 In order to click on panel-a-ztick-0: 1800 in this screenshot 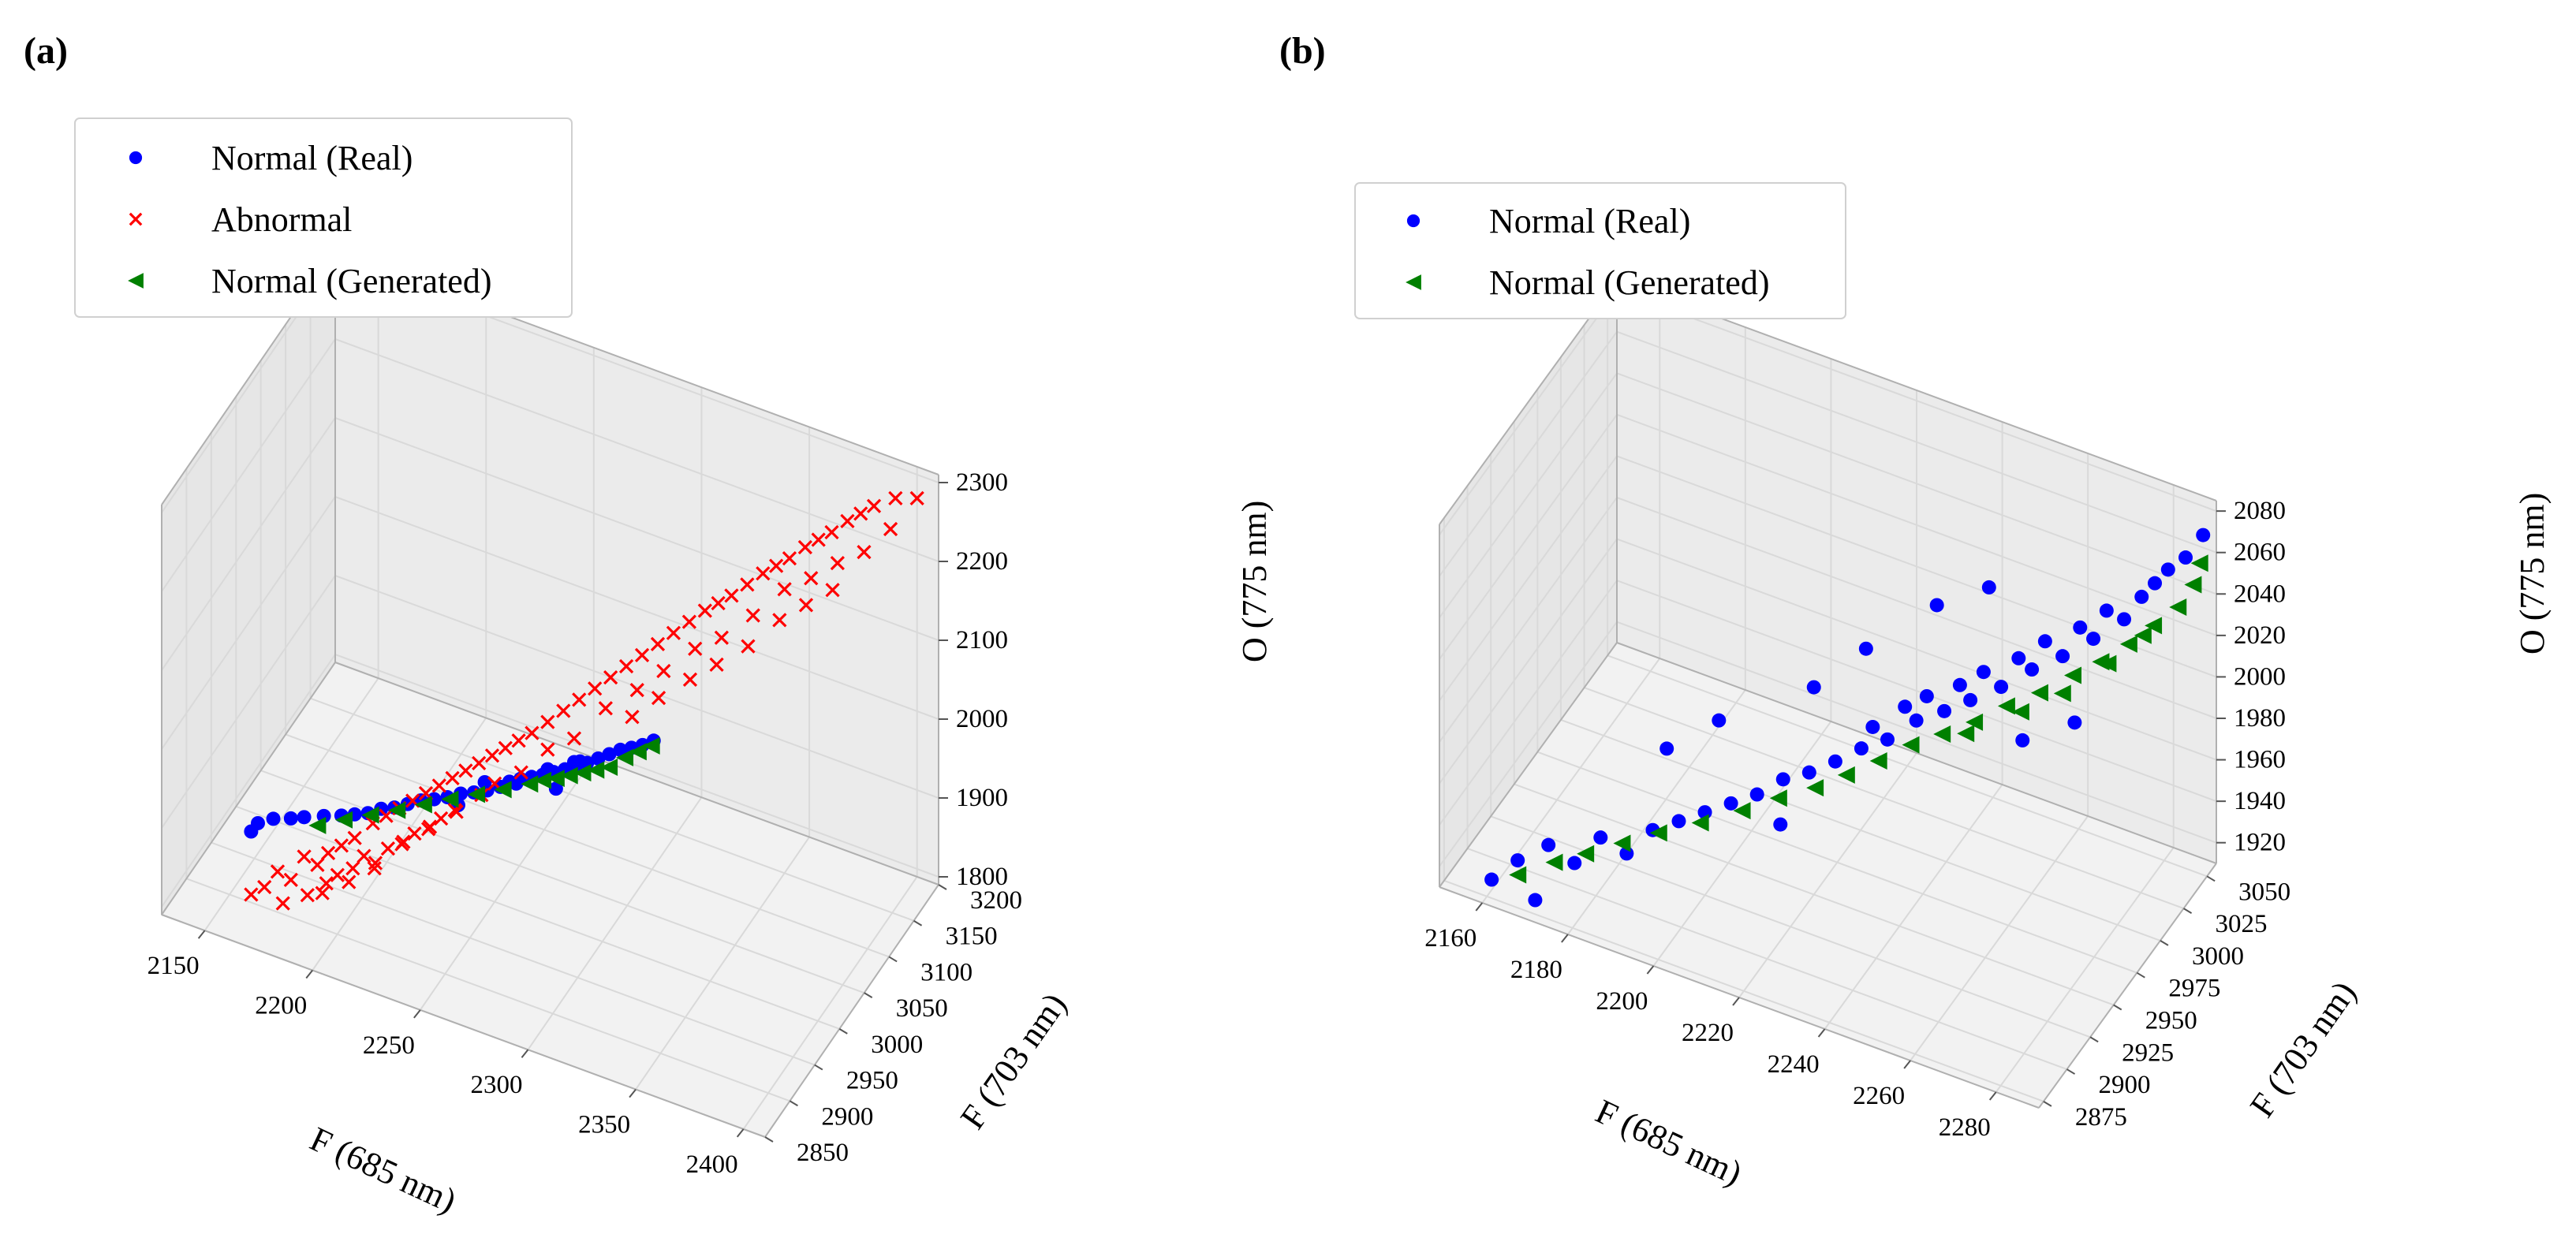, I will do `click(982, 877)`.